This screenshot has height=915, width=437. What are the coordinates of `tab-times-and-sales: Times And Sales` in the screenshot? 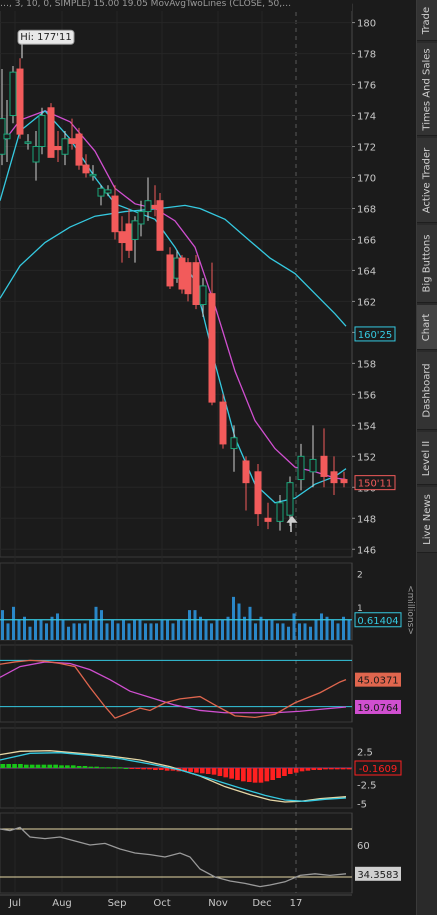 It's located at (427, 89).